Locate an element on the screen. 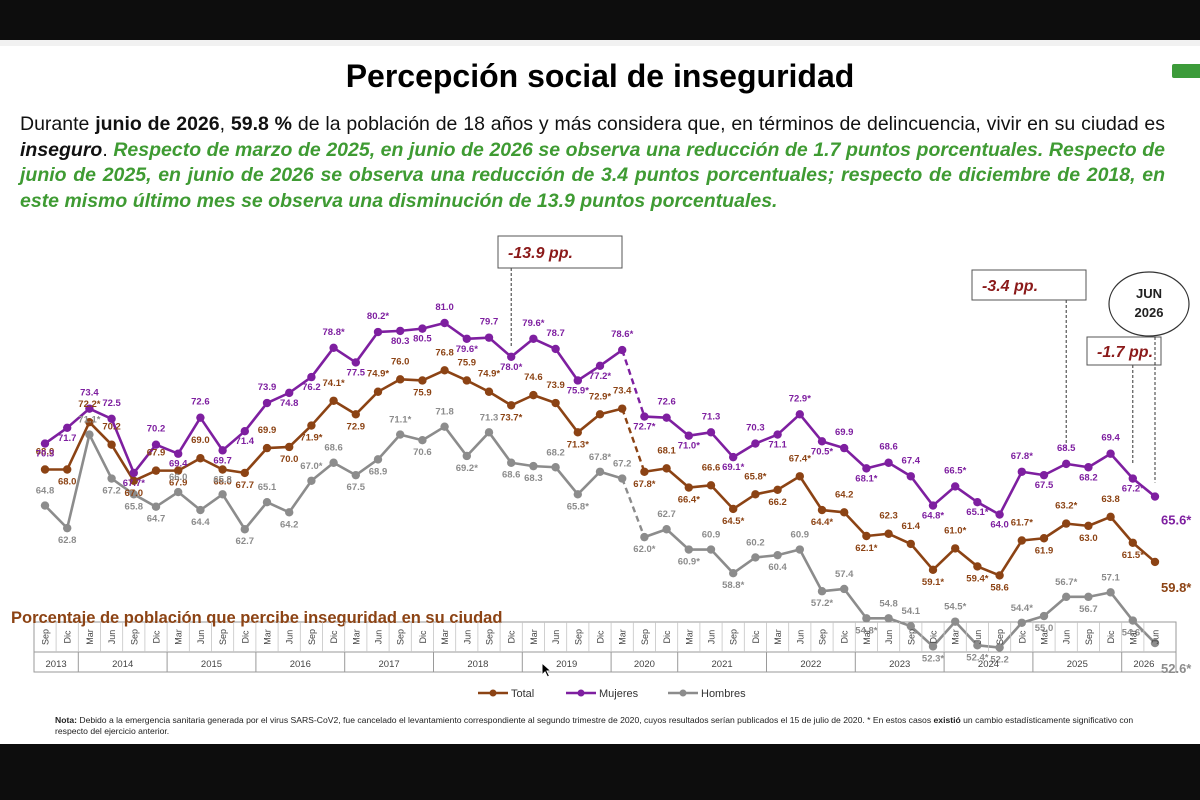  callout-box is located at coordinates (1124, 351).